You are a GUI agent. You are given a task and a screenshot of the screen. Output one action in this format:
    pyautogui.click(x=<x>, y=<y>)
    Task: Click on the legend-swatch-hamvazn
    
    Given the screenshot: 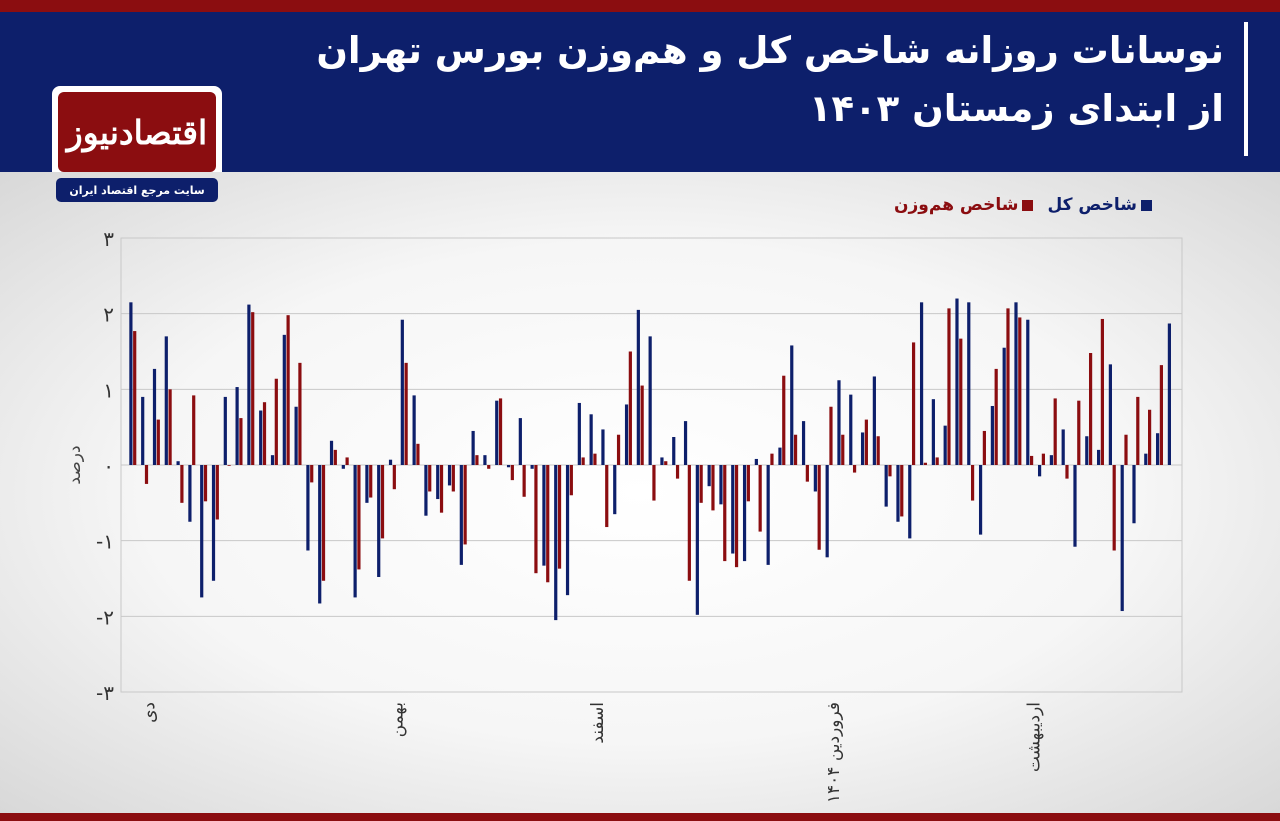 What is the action you would take?
    pyautogui.click(x=1028, y=205)
    